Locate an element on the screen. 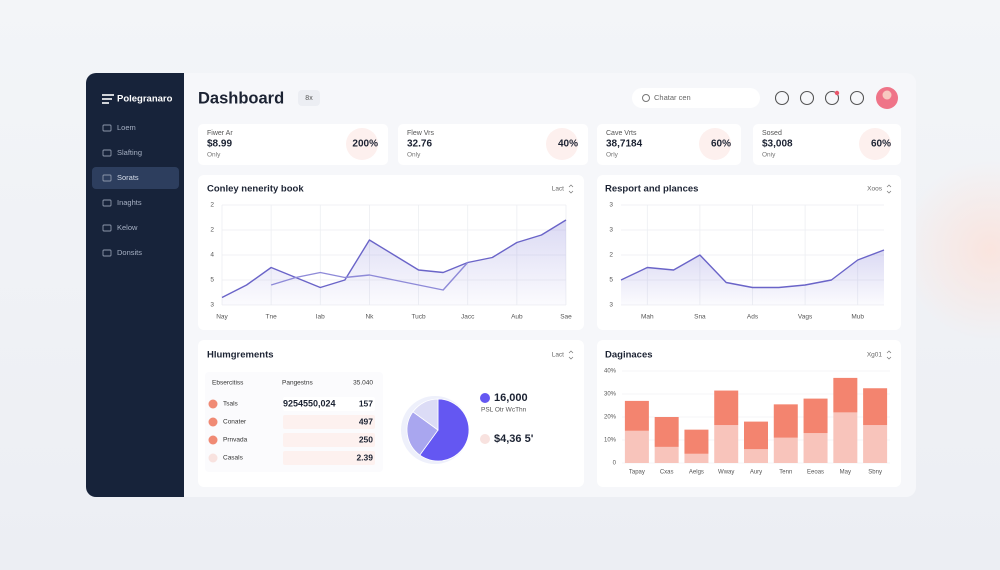 The image size is (1000, 570). search-icon is located at coordinates (646, 98).